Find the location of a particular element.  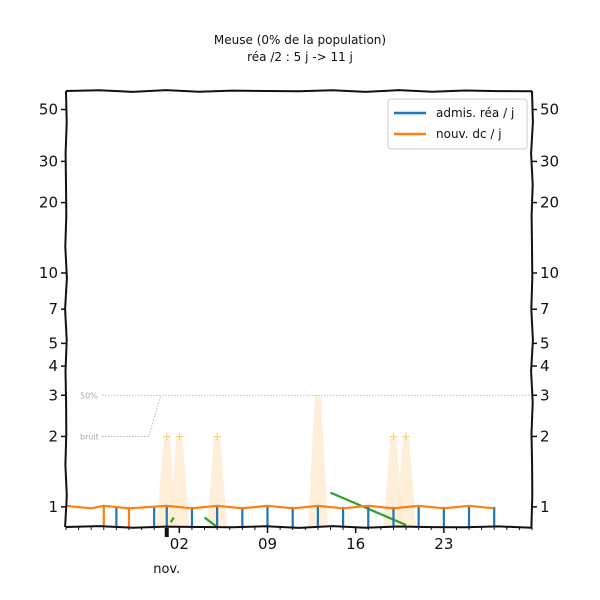

y-tick-label-left: 5 is located at coordinates (53, 343).